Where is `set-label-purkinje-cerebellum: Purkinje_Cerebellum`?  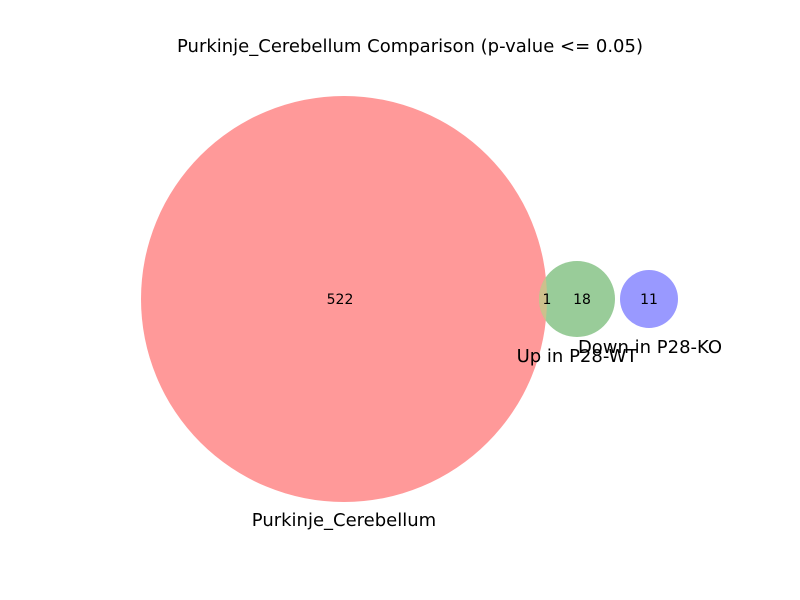 set-label-purkinje-cerebellum: Purkinje_Cerebellum is located at coordinates (344, 520).